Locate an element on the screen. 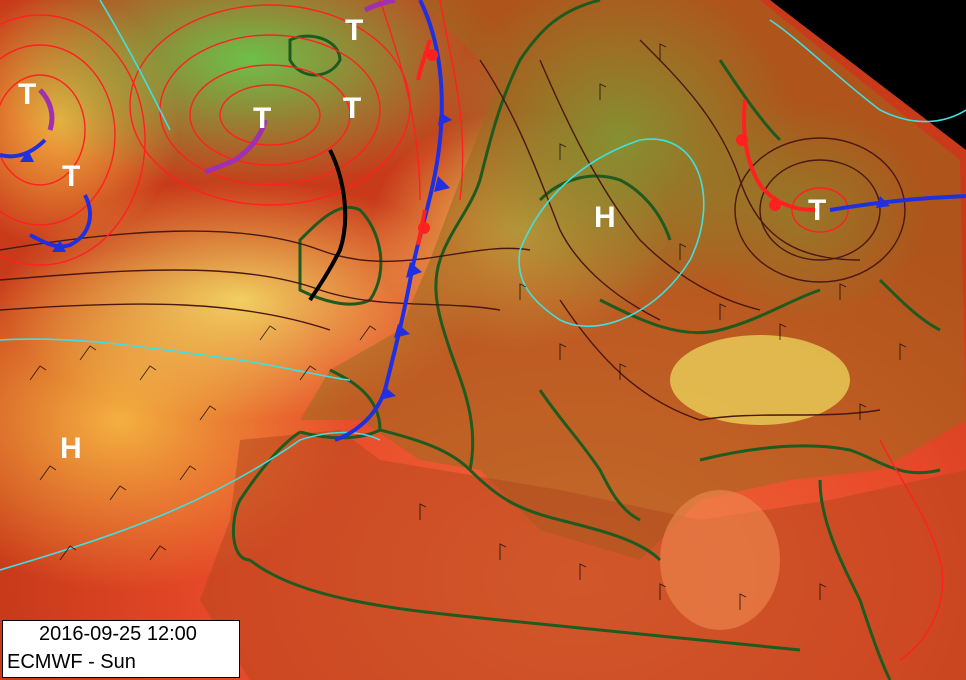 The height and width of the screenshot is (680, 966). occlusion-fronts is located at coordinates (217, 87).